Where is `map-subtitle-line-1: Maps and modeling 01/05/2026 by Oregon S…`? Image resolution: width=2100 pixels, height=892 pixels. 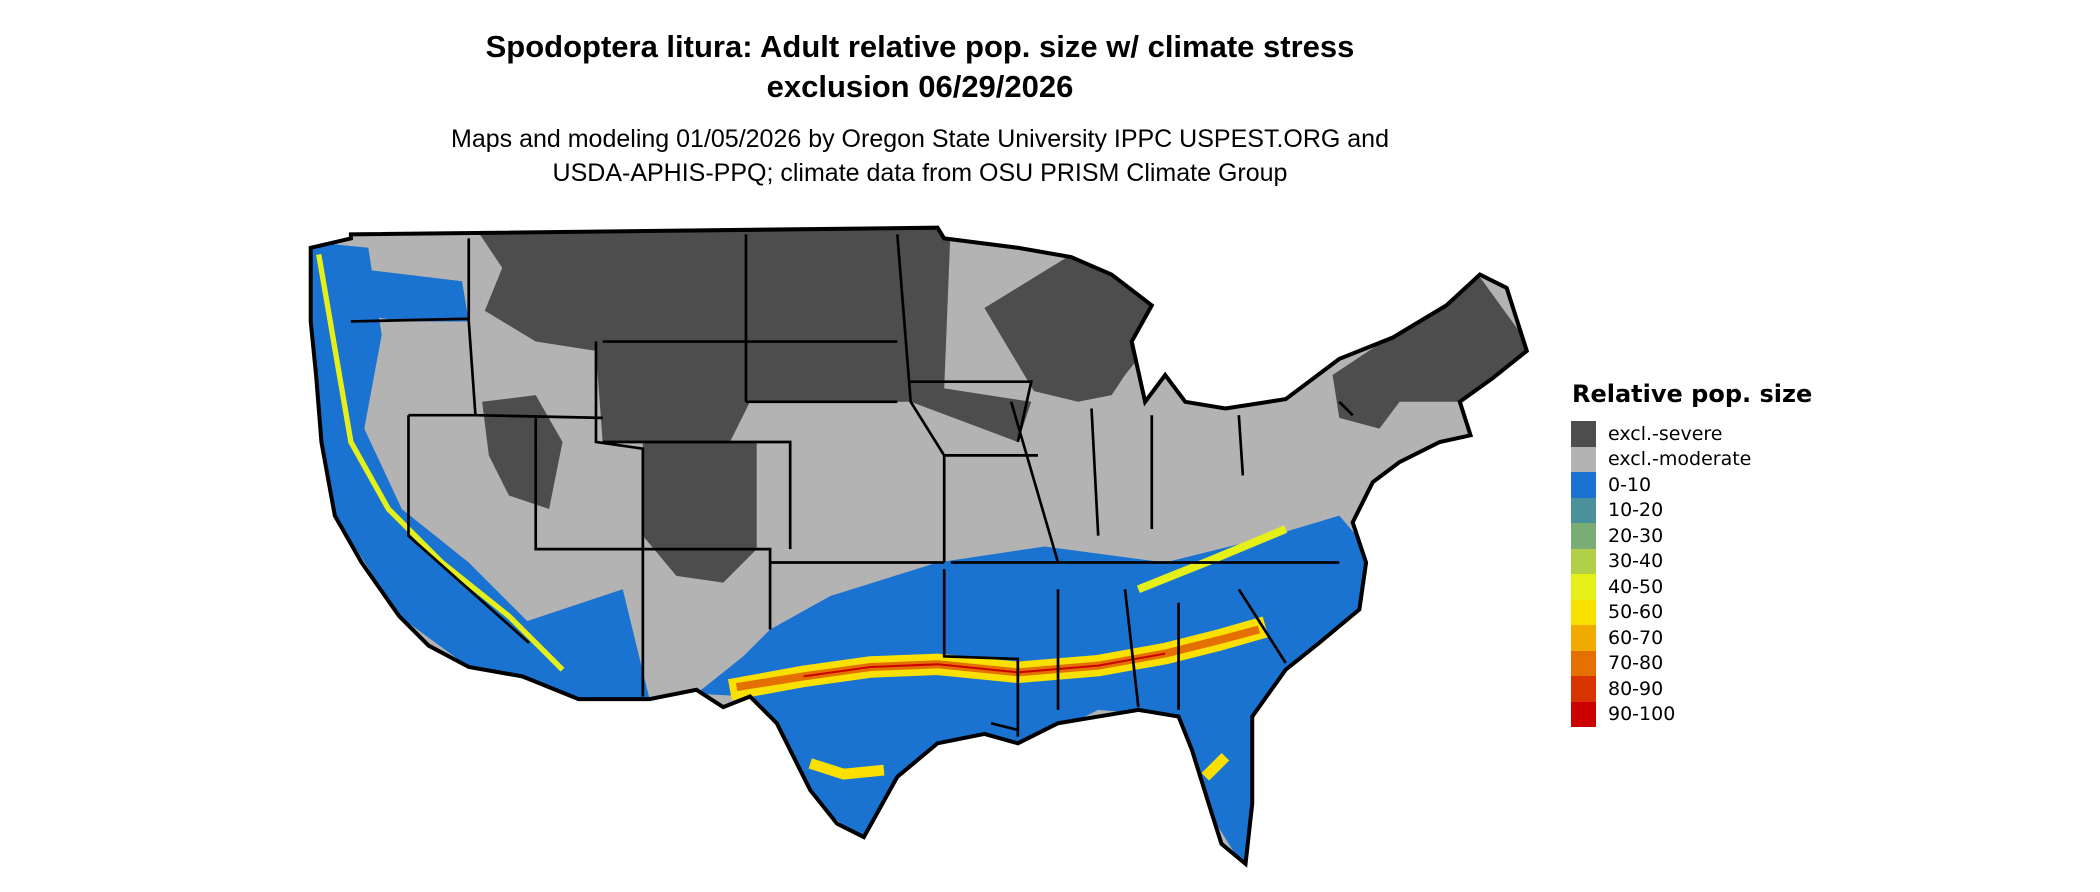
map-subtitle-line-1: Maps and modeling 01/05/2026 by Oregon S… is located at coordinates (920, 139).